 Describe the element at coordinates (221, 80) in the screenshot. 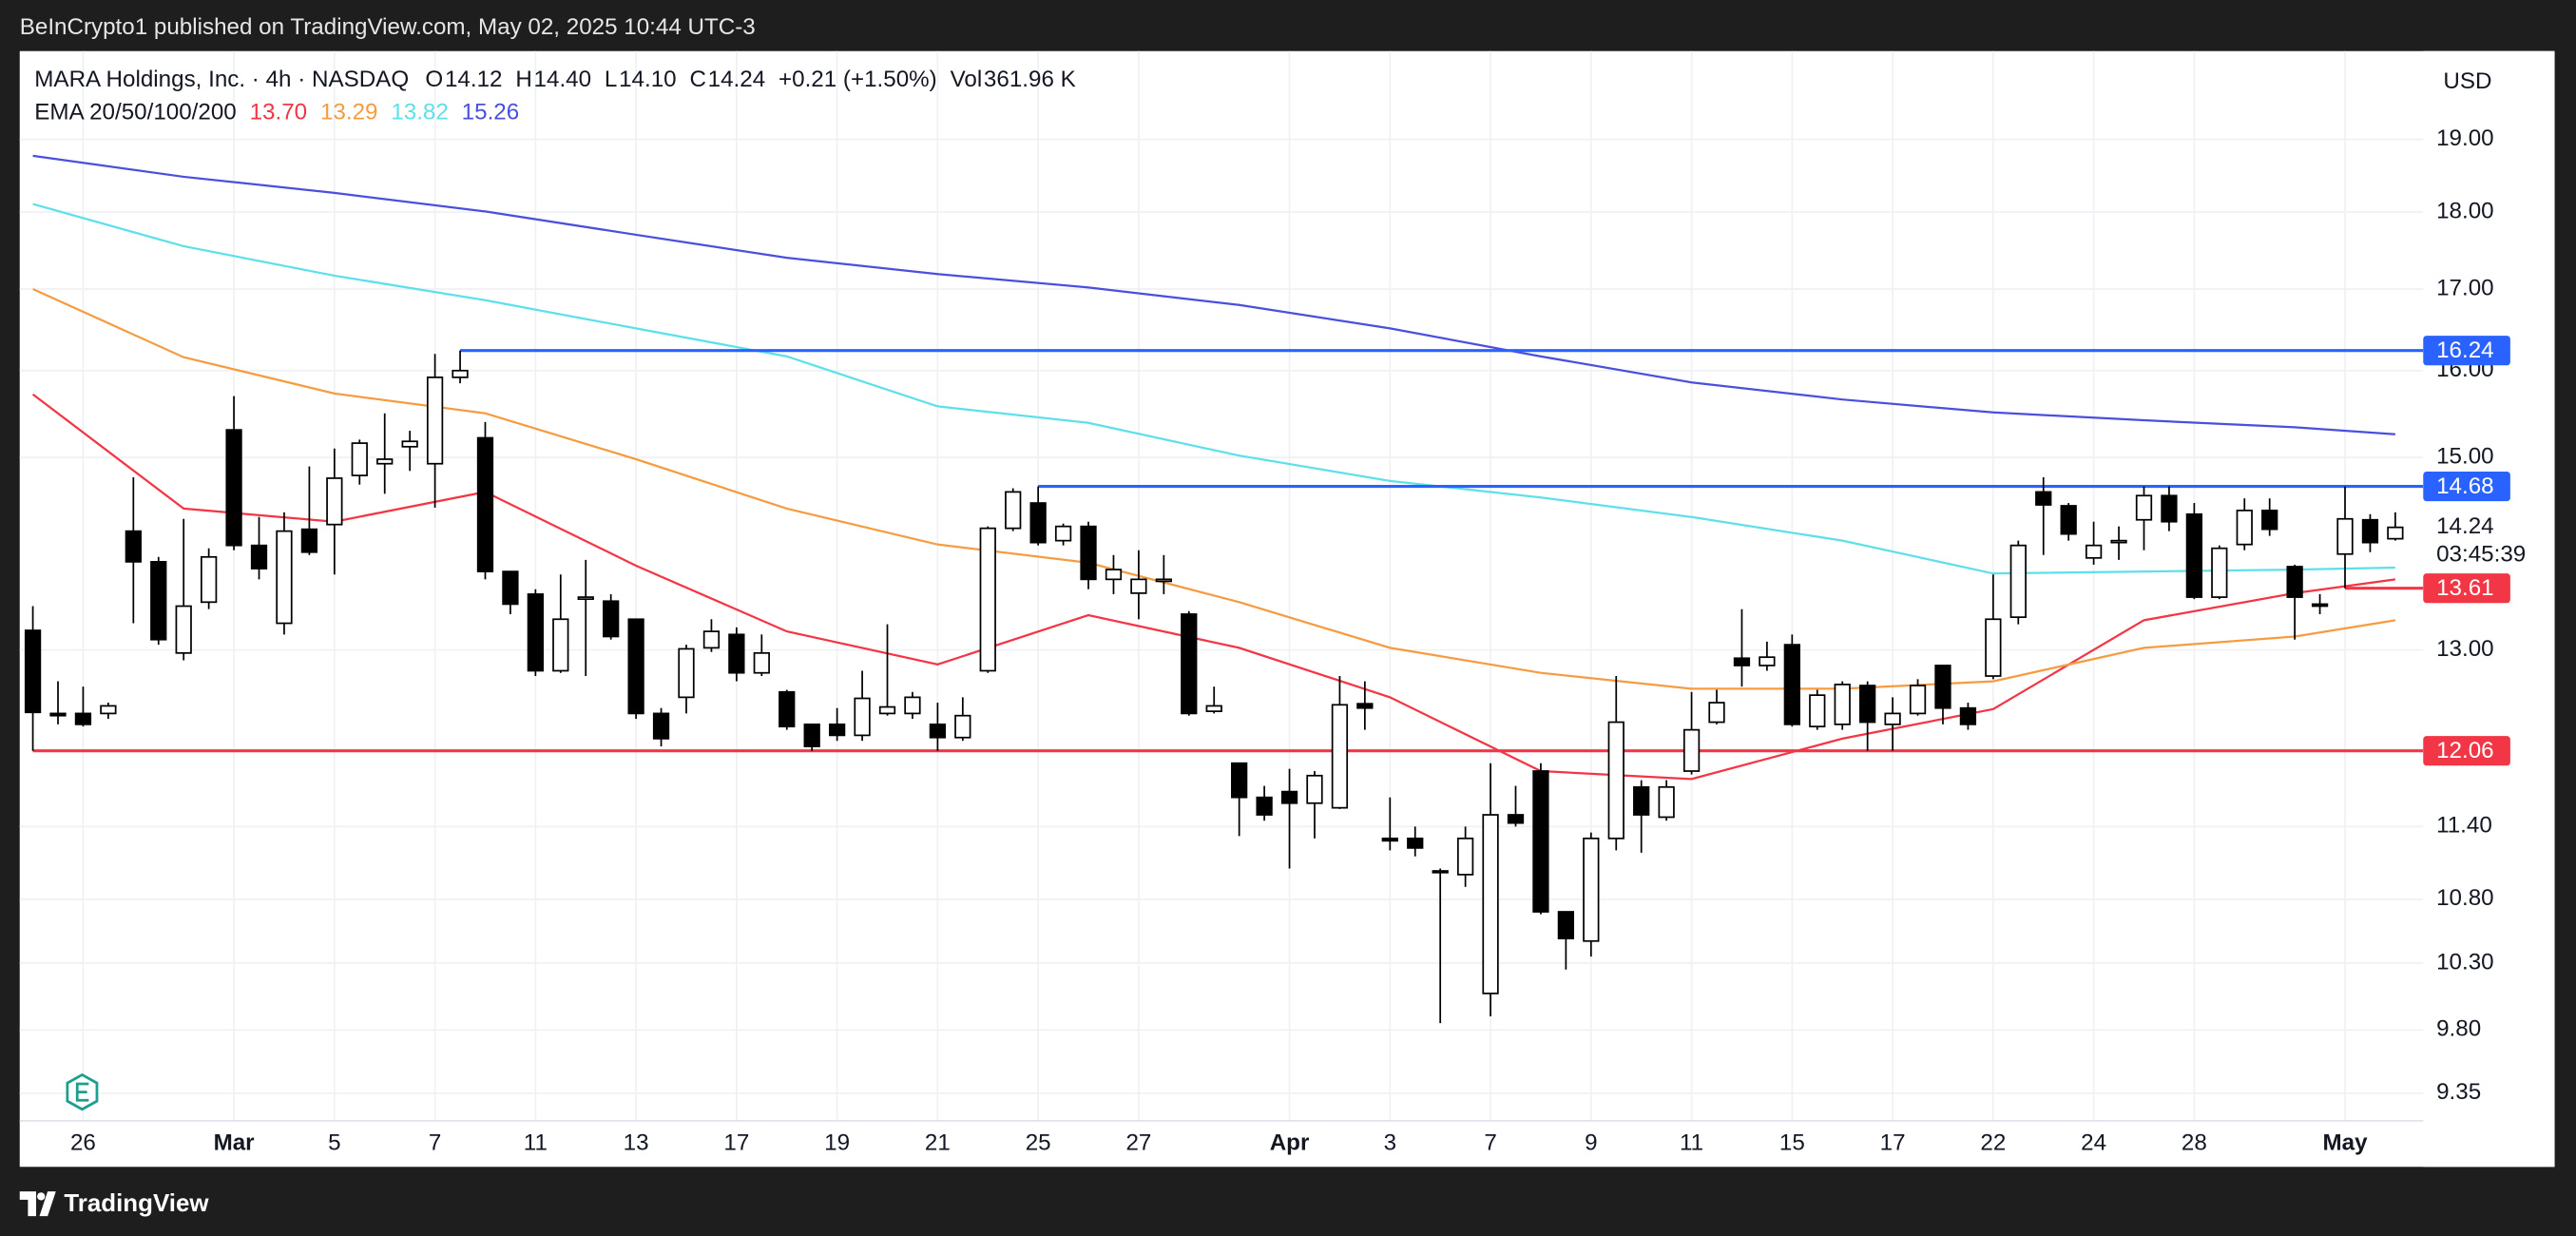

I see `symbol: MARA Holdings, Inc. · 4h · NASDAQ` at that location.